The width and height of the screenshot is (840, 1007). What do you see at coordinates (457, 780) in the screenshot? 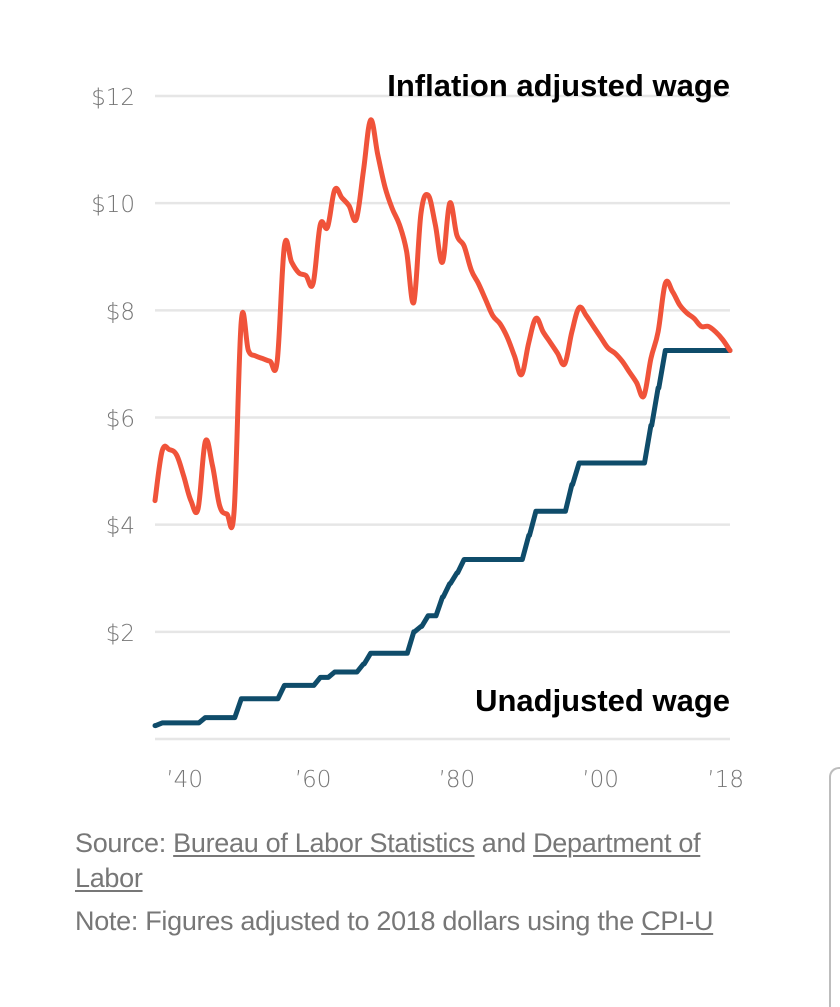
I see `x-tick-label: ’80` at bounding box center [457, 780].